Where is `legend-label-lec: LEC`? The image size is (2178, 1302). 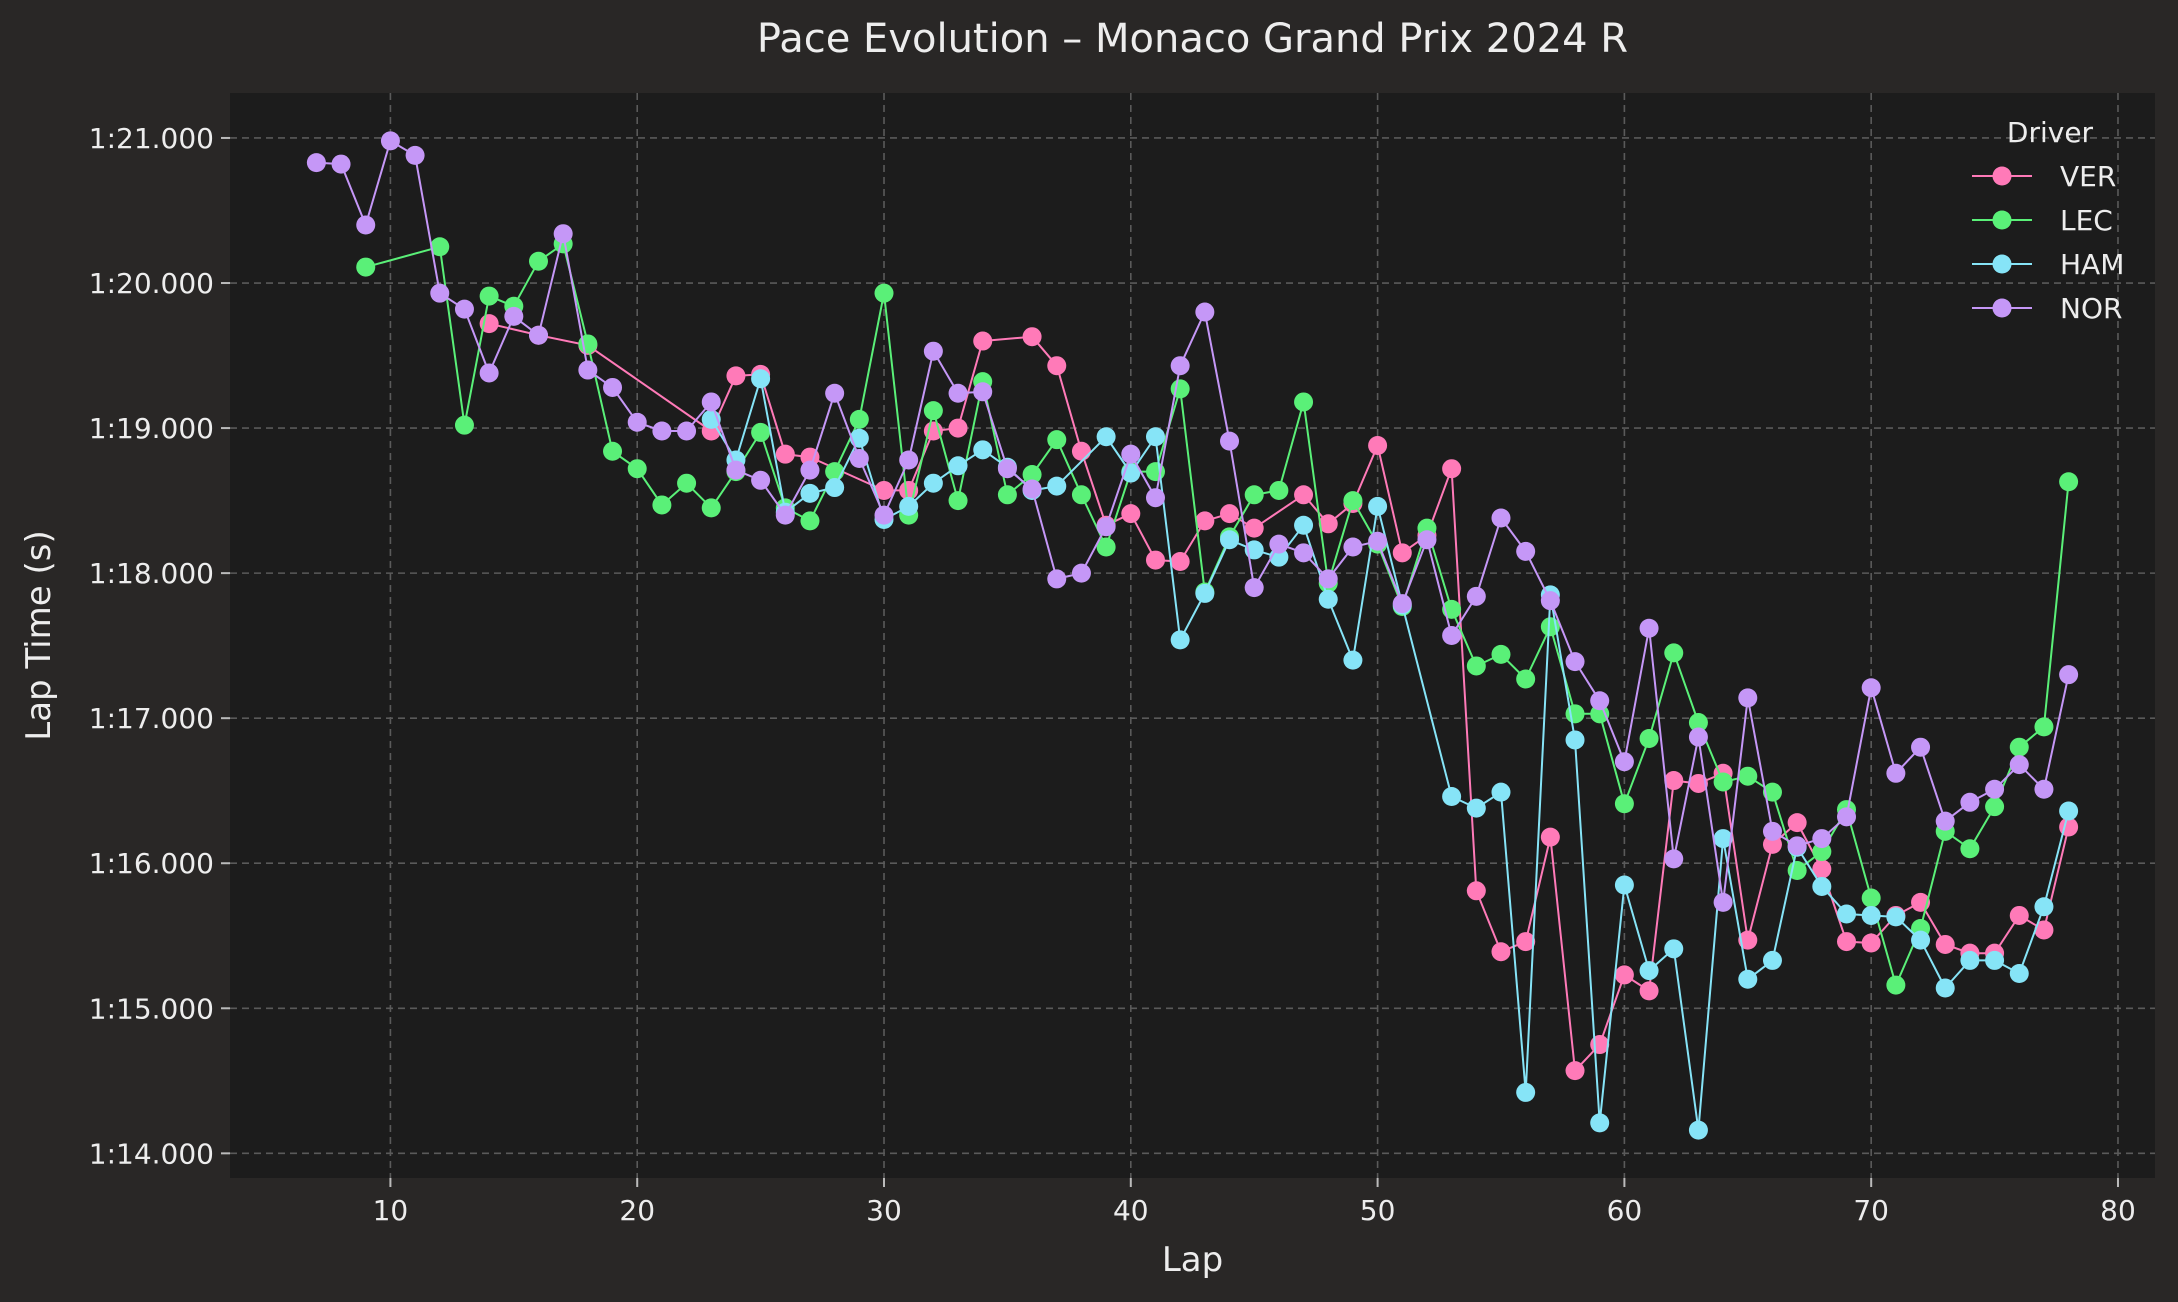 legend-label-lec: LEC is located at coordinates (2086, 220).